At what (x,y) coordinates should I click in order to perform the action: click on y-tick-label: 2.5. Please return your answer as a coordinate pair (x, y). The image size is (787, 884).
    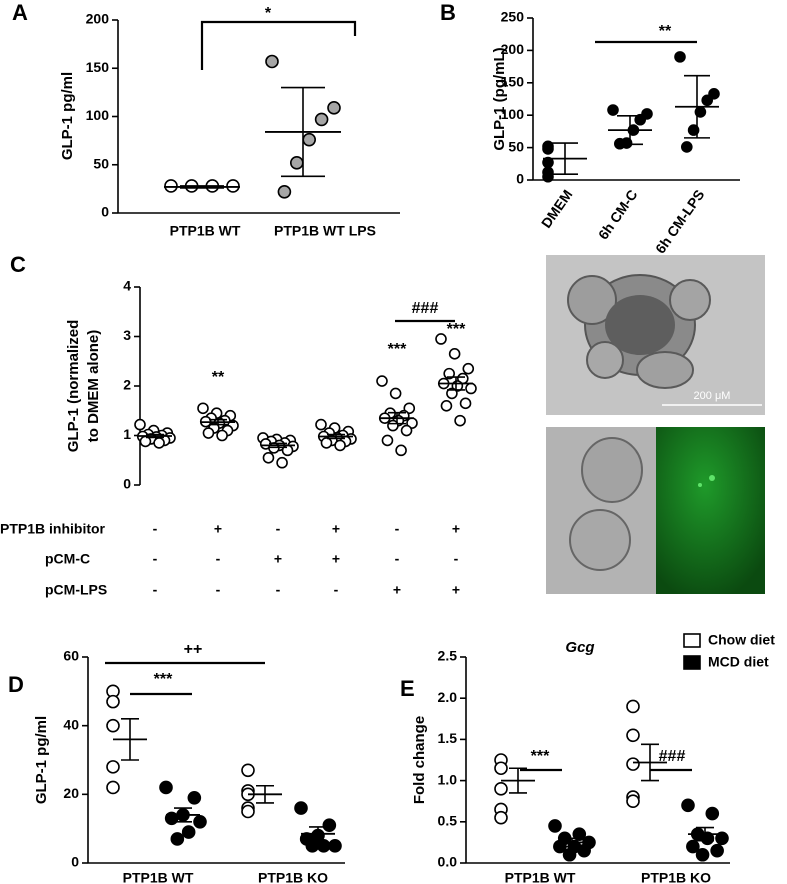
    Looking at the image, I should click on (448, 656).